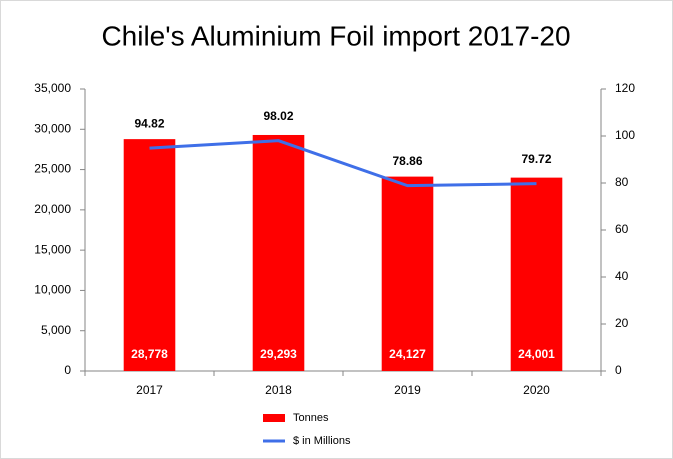 Image resolution: width=673 pixels, height=459 pixels. I want to click on y-tick-label: 15,000, so click(52, 249).